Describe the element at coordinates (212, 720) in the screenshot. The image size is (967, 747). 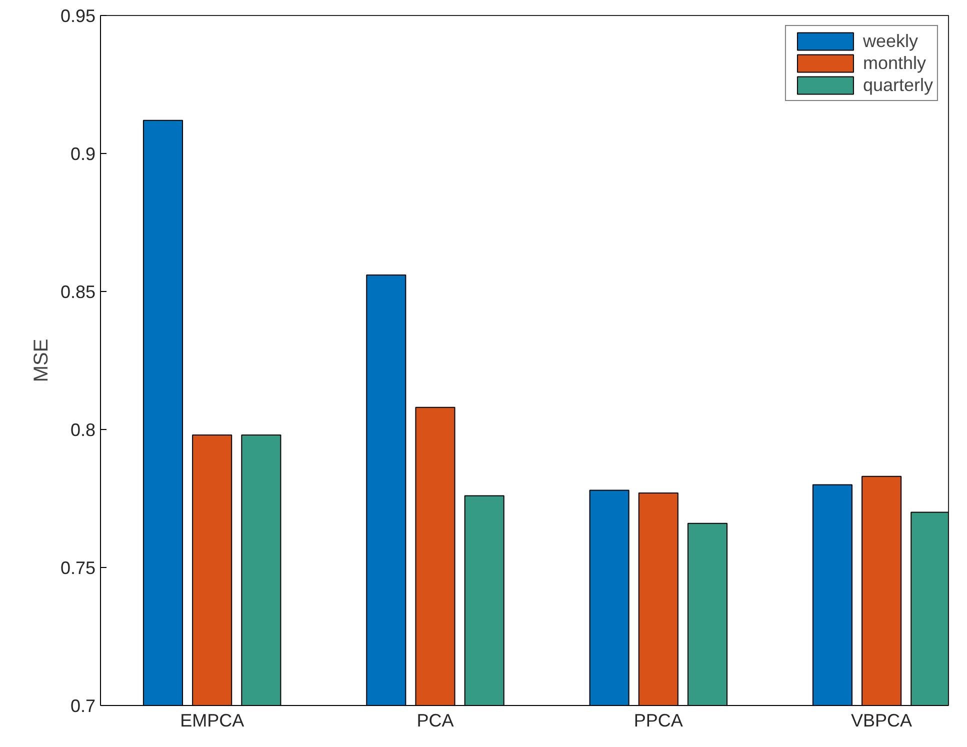
I see `x-tick-label: EMPCA` at that location.